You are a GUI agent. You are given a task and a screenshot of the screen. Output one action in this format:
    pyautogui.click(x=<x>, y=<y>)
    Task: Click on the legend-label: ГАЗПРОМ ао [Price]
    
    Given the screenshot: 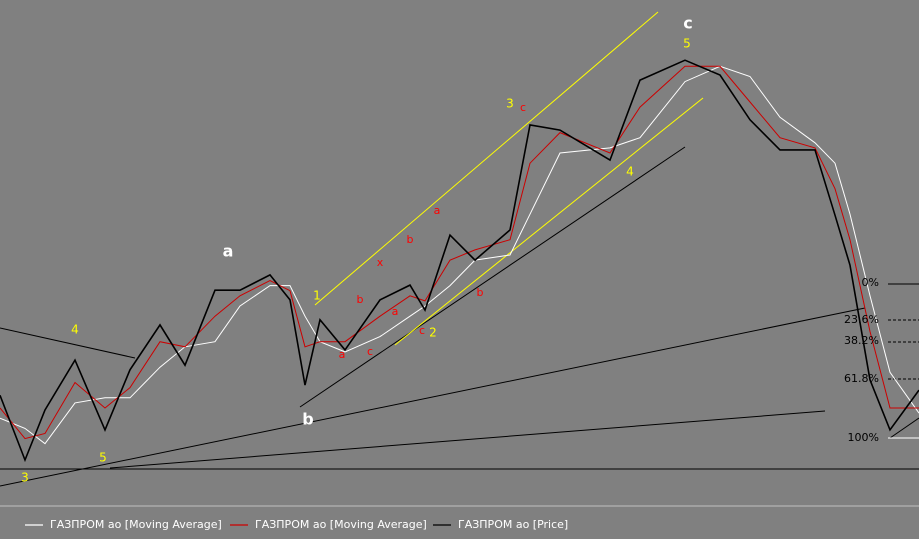 What is the action you would take?
    pyautogui.click(x=513, y=524)
    